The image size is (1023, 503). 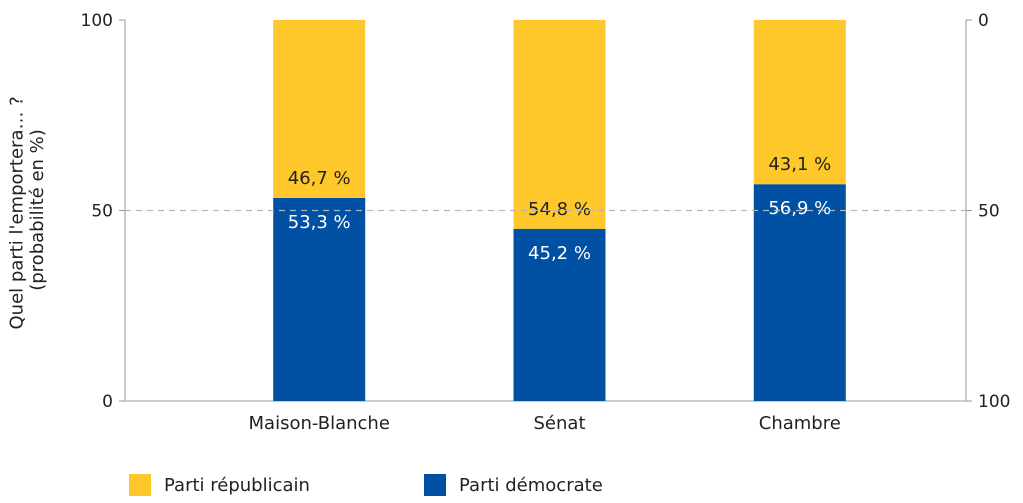 I want to click on legend: Parti républicain Parti démocrate, so click(x=366, y=485).